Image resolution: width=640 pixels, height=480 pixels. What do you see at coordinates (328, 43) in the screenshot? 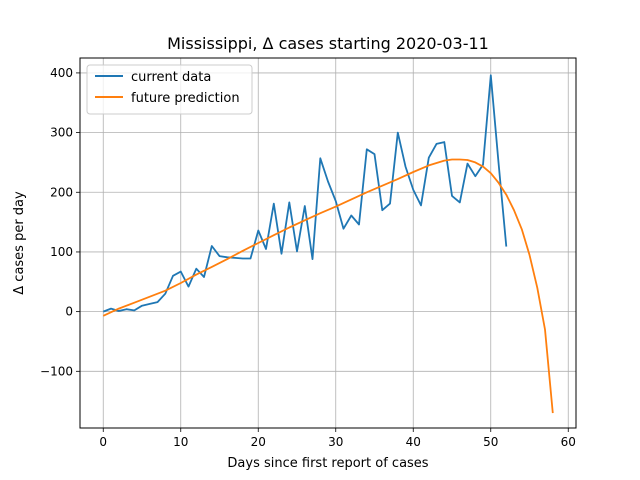
I see `chart-title: Mississippi, Δ cases starting 2020-03-11` at bounding box center [328, 43].